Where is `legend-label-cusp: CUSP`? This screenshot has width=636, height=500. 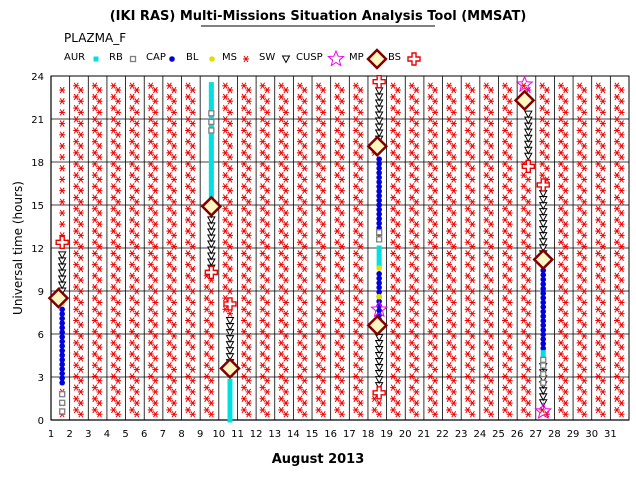 legend-label-cusp: CUSP is located at coordinates (309, 57).